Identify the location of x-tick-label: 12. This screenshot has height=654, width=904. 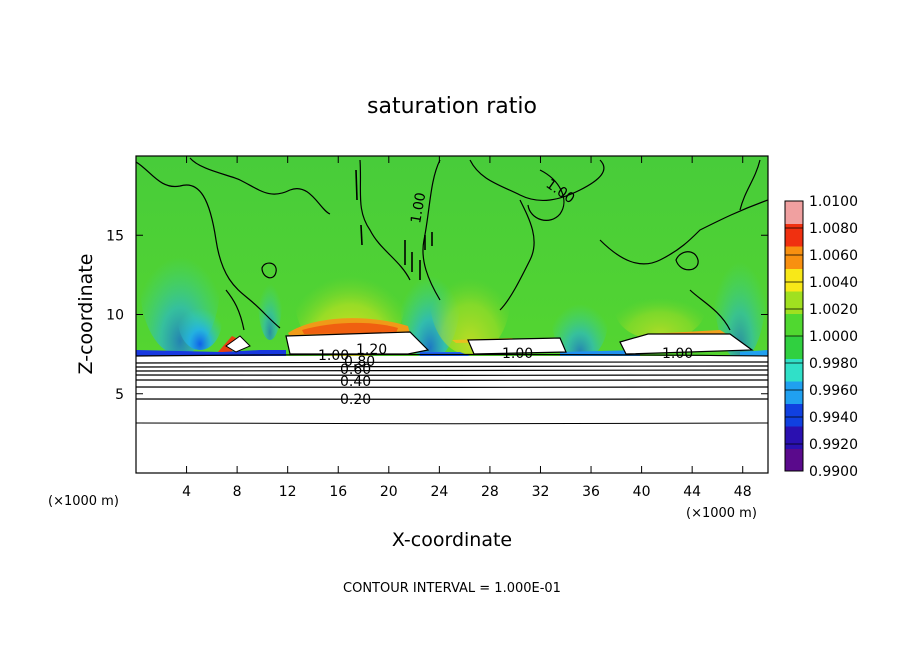
(288, 492).